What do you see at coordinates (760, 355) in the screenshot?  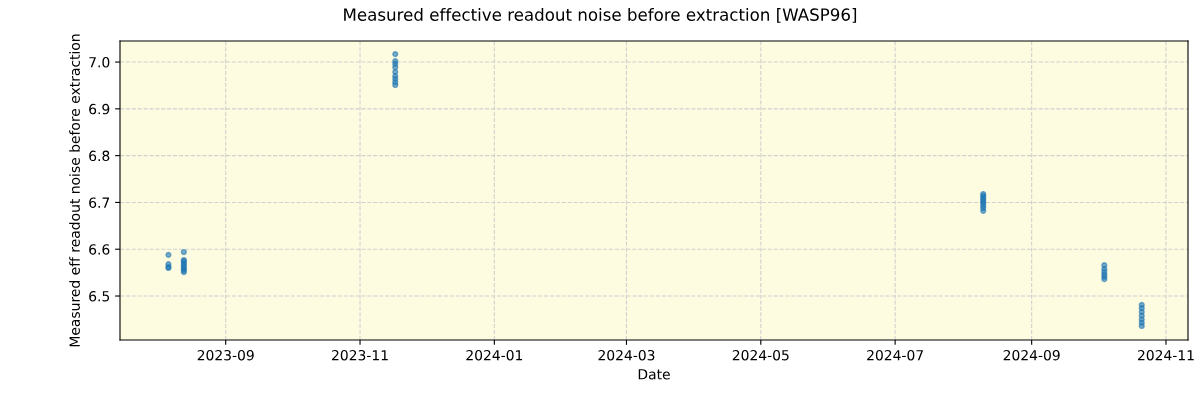 I see `x-tick-label: 2024-05` at bounding box center [760, 355].